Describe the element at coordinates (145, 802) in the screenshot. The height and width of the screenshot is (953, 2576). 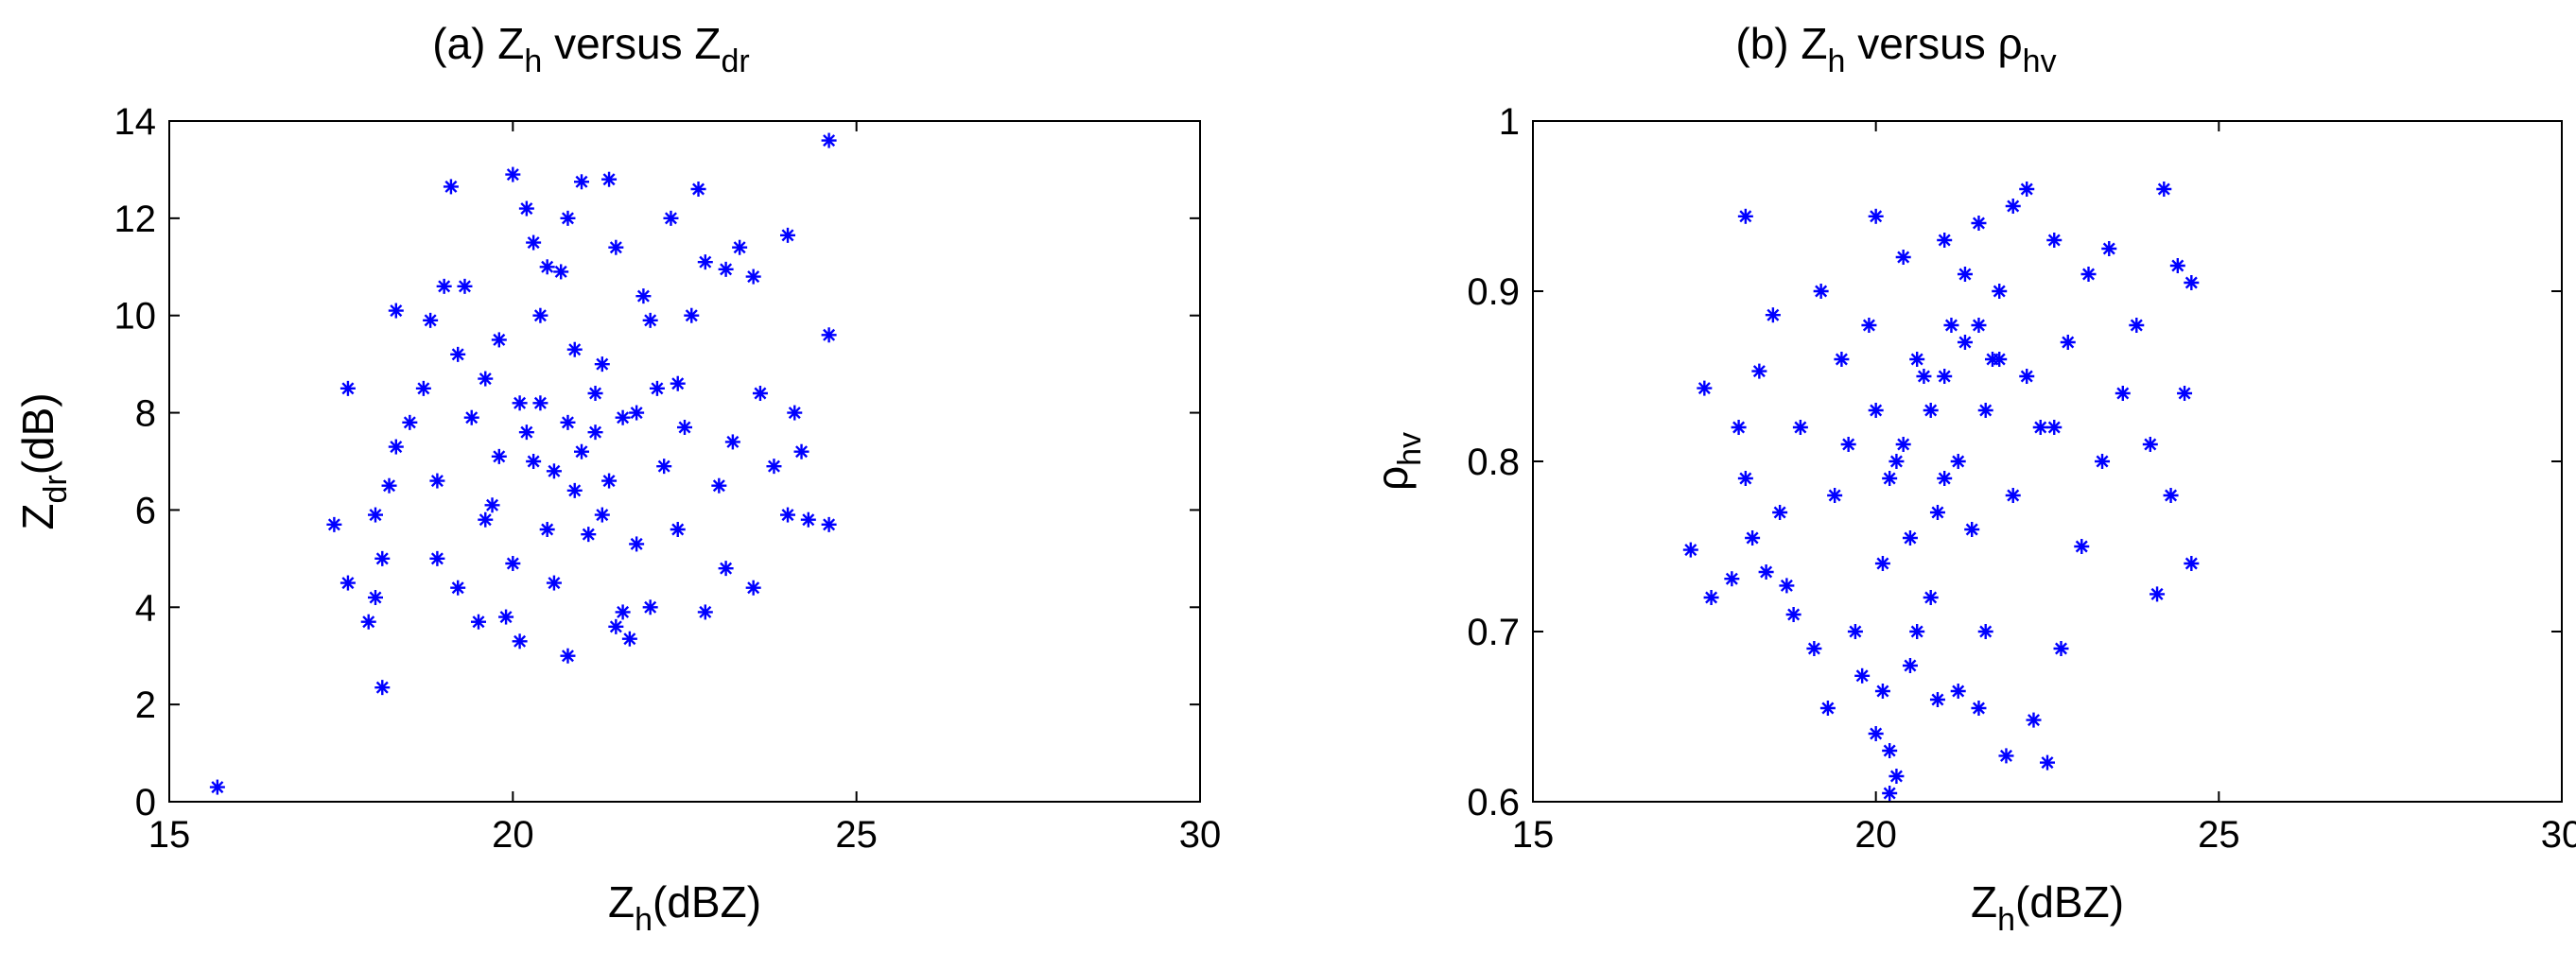
I see `y-tick-label: 0` at that location.